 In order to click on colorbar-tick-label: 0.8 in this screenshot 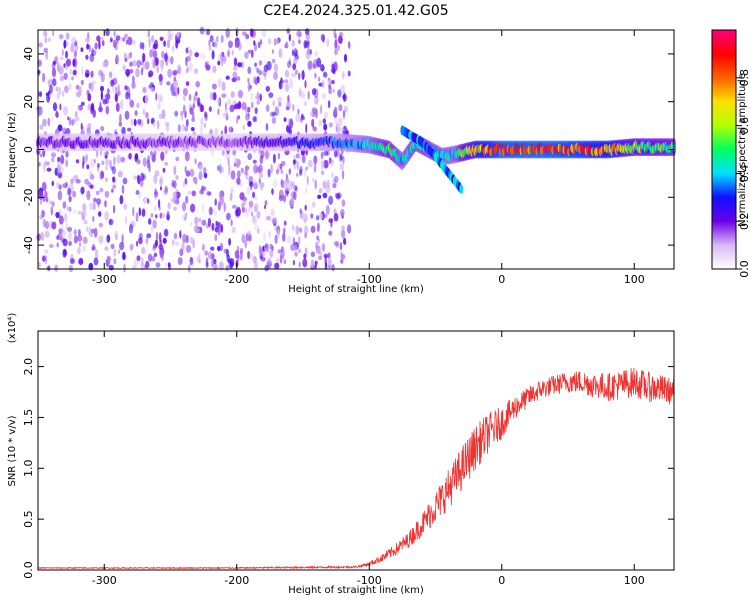, I will do `click(744, 78)`.